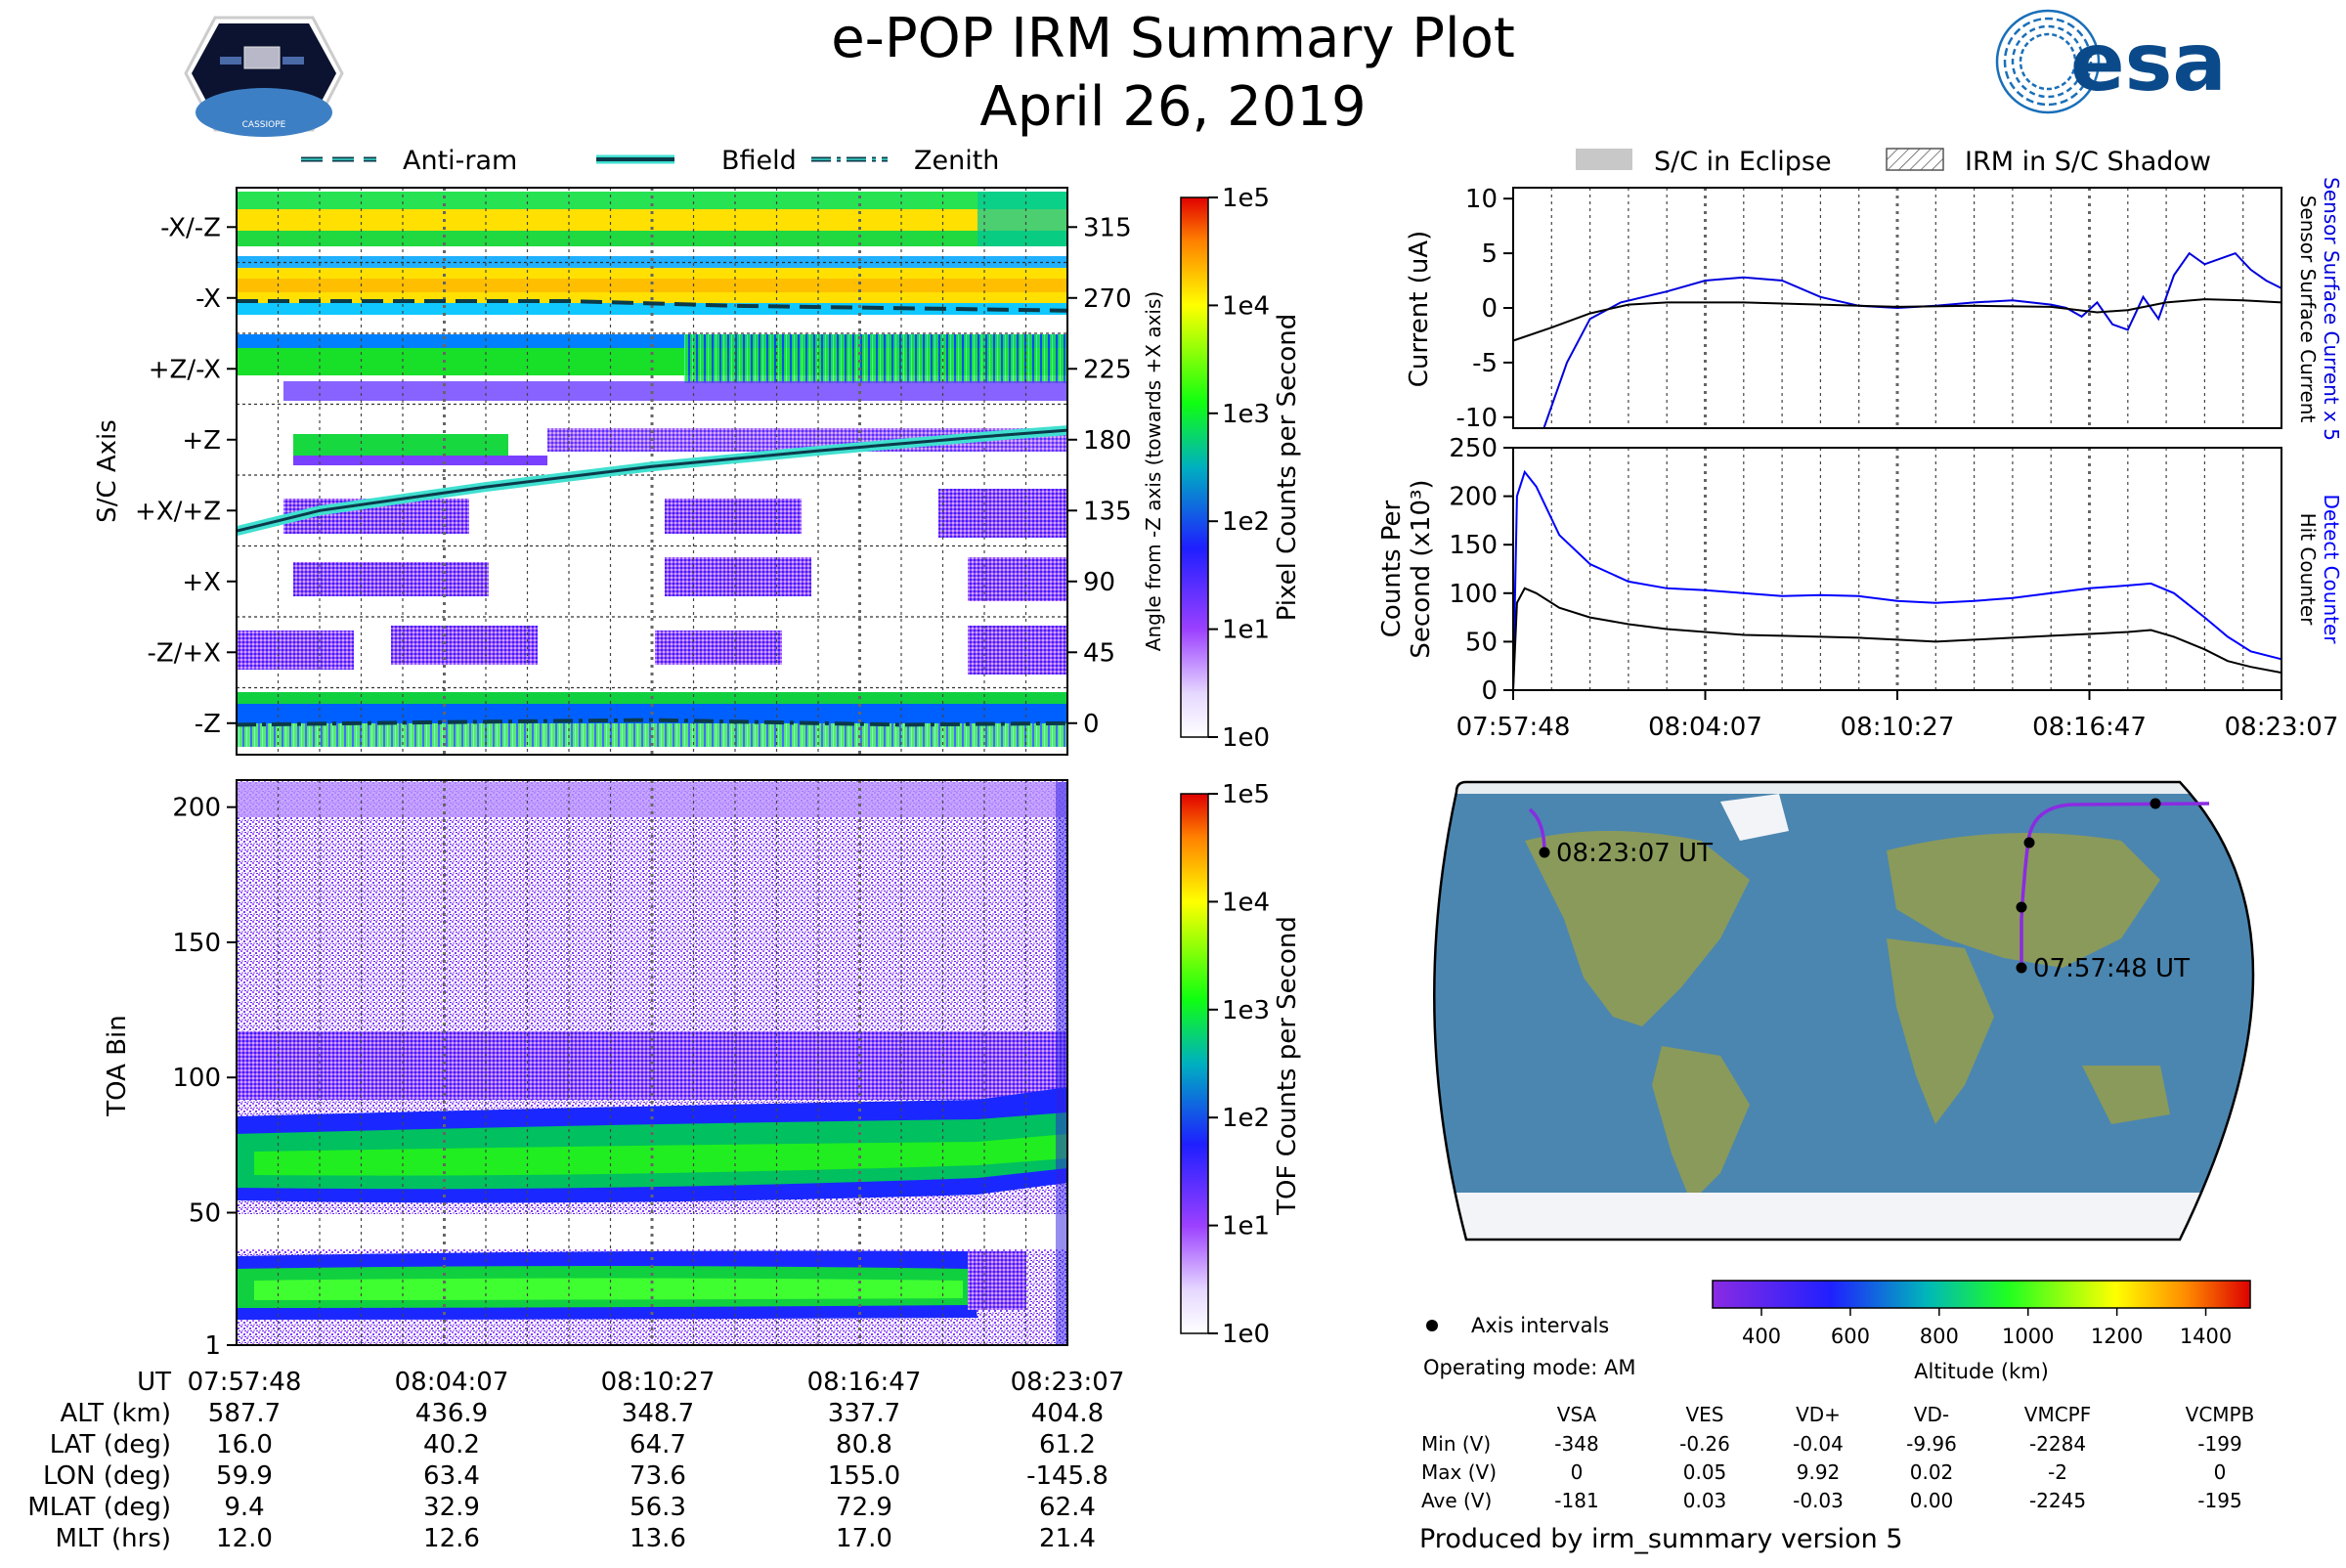 This screenshot has width=2346, height=1568. Describe the element at coordinates (1844, 1011) in the screenshot. I see `ground-track-map: 08:23:07 UT 07:57:48 UT` at that location.